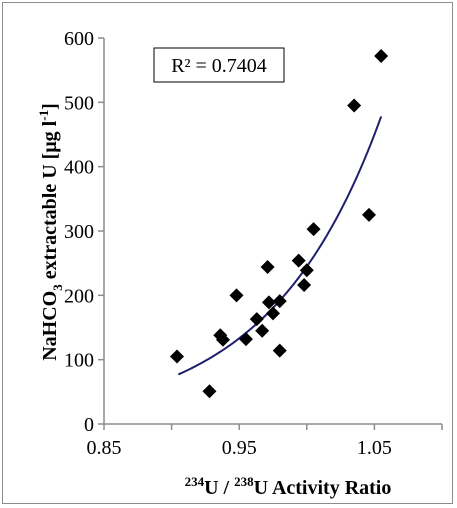 The height and width of the screenshot is (508, 457). I want to click on y-tick-label: 600, so click(79, 39).